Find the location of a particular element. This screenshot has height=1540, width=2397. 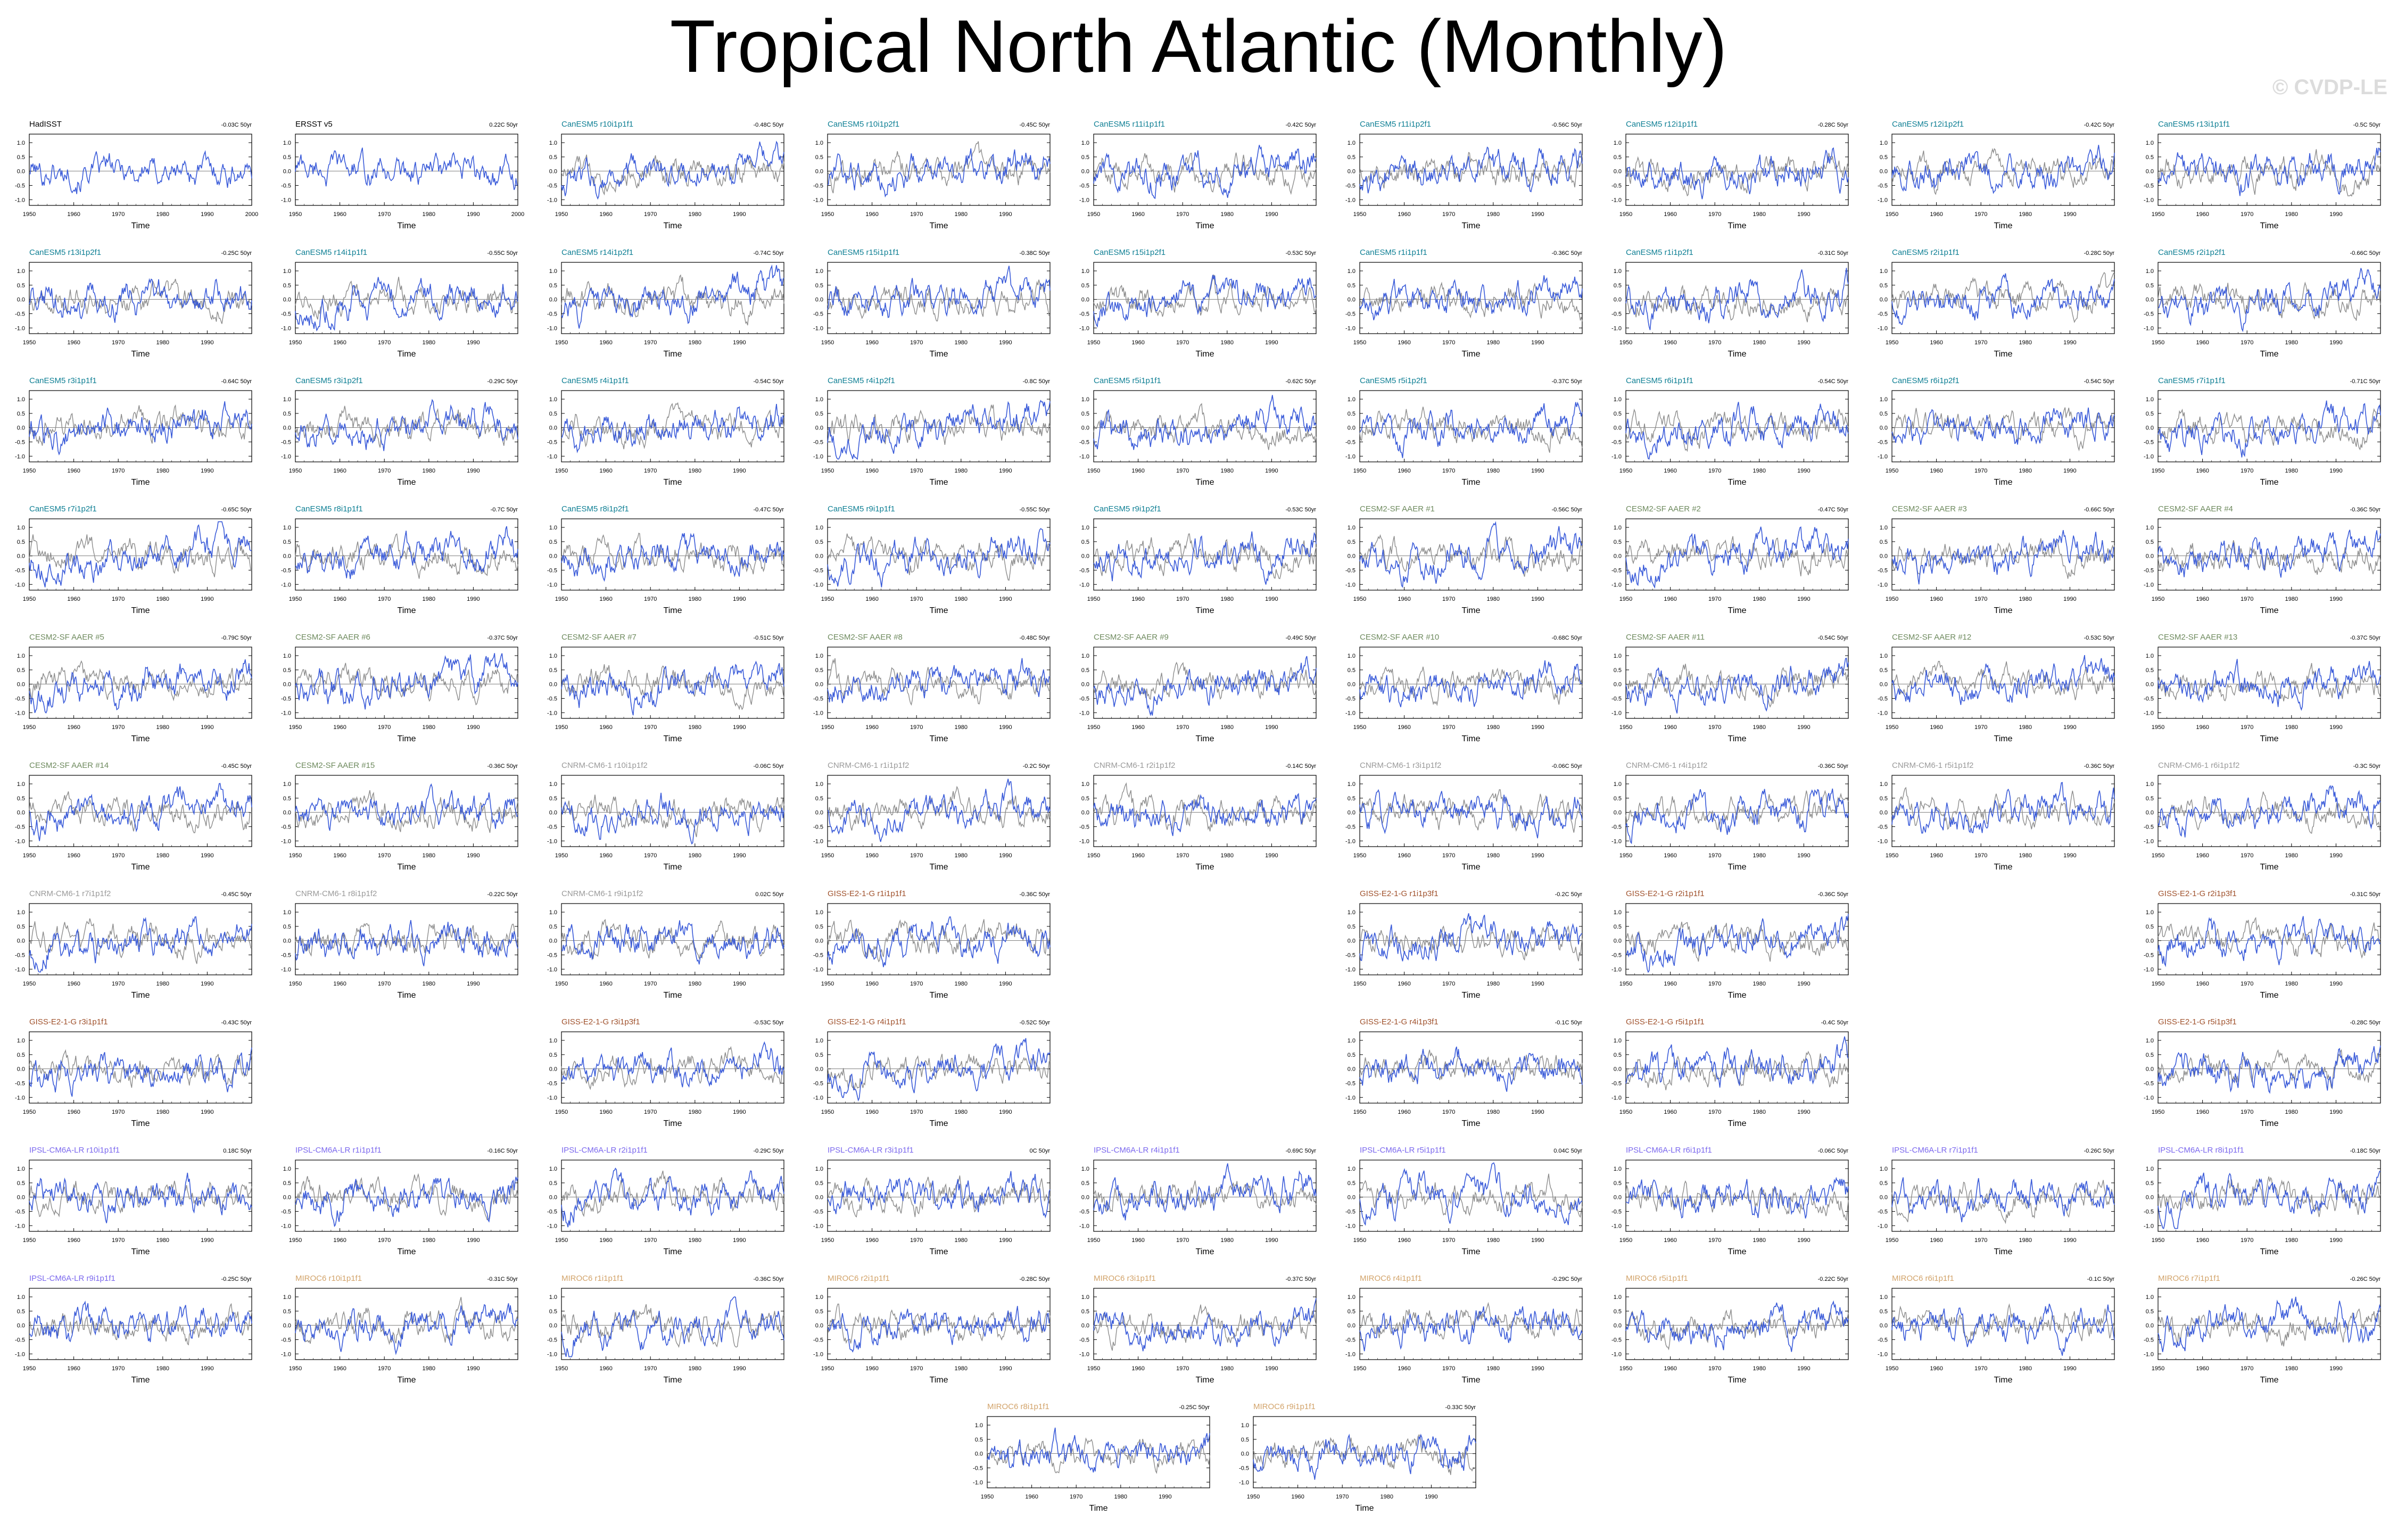

panel-title: CanESM5 r12i1p1f1 is located at coordinates (1662, 125).